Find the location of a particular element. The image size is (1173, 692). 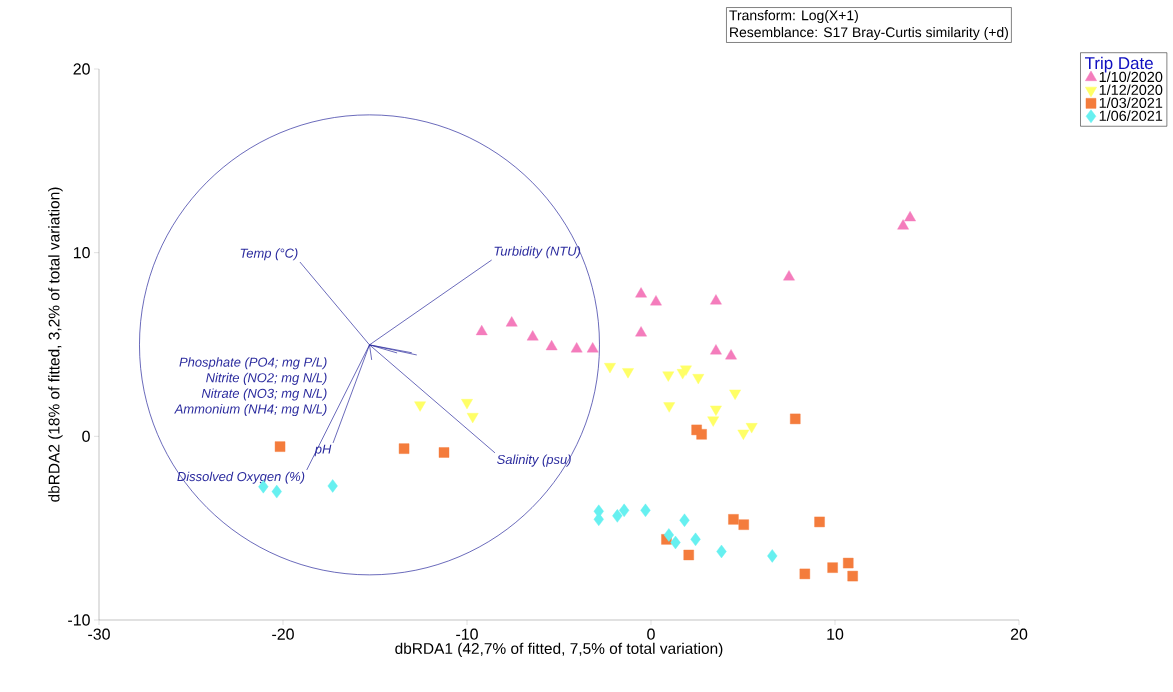

x-tick-label: -30 is located at coordinates (99, 634).